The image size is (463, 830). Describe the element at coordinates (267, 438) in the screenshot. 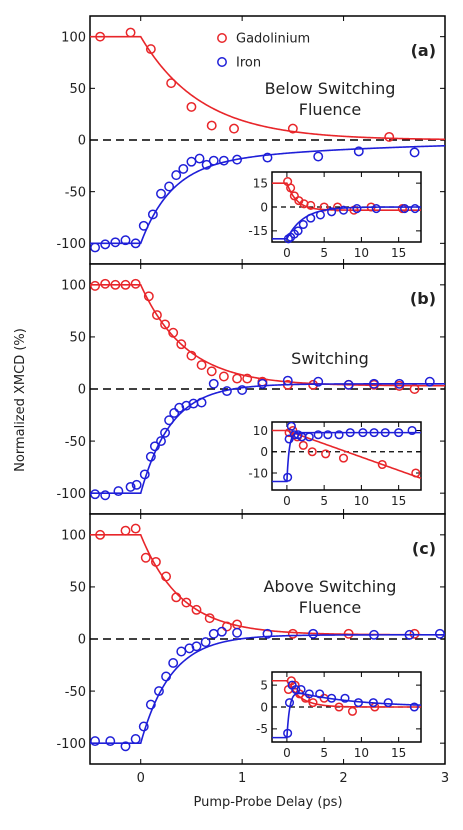

I see `panel-b-fe-fit-line` at that location.